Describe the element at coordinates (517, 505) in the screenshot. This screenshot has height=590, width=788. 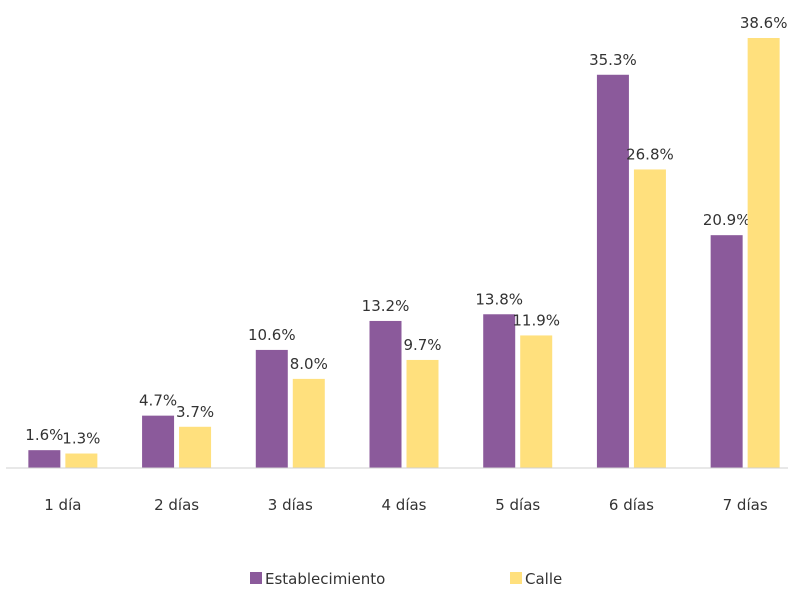
I see `x-tick-label: 5 días` at that location.